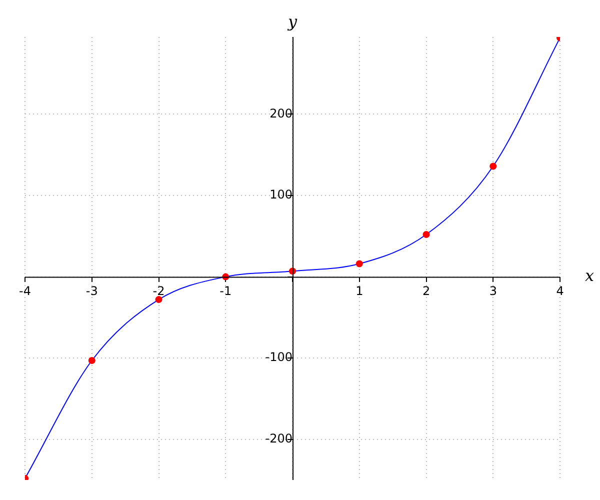 The image size is (600, 500). Describe the element at coordinates (292, 22) in the screenshot. I see `y-axis-title: y` at that location.